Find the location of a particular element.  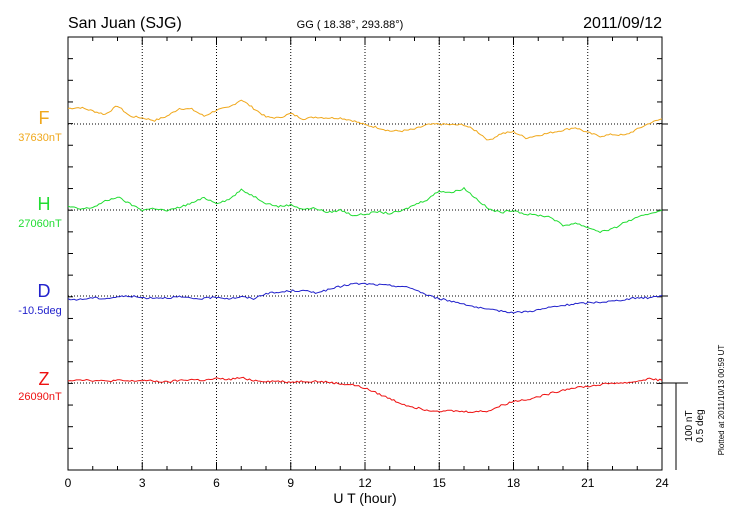

chart-subtitle: GG ( 18.38°, 293.88°) is located at coordinates (350, 25).